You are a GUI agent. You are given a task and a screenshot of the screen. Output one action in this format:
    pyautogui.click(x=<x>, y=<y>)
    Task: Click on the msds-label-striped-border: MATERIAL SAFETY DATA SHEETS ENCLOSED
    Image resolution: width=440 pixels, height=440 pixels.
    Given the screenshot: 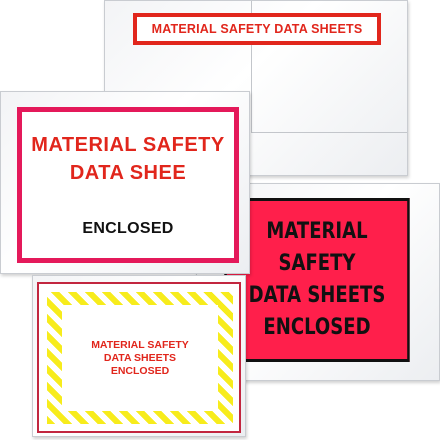 What is the action you would take?
    pyautogui.click(x=140, y=358)
    